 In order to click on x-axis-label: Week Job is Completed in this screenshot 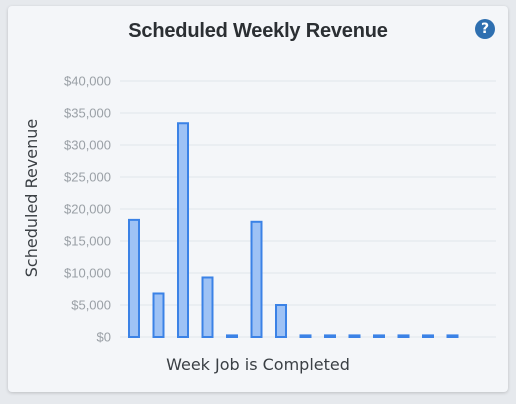, I will do `click(258, 364)`.